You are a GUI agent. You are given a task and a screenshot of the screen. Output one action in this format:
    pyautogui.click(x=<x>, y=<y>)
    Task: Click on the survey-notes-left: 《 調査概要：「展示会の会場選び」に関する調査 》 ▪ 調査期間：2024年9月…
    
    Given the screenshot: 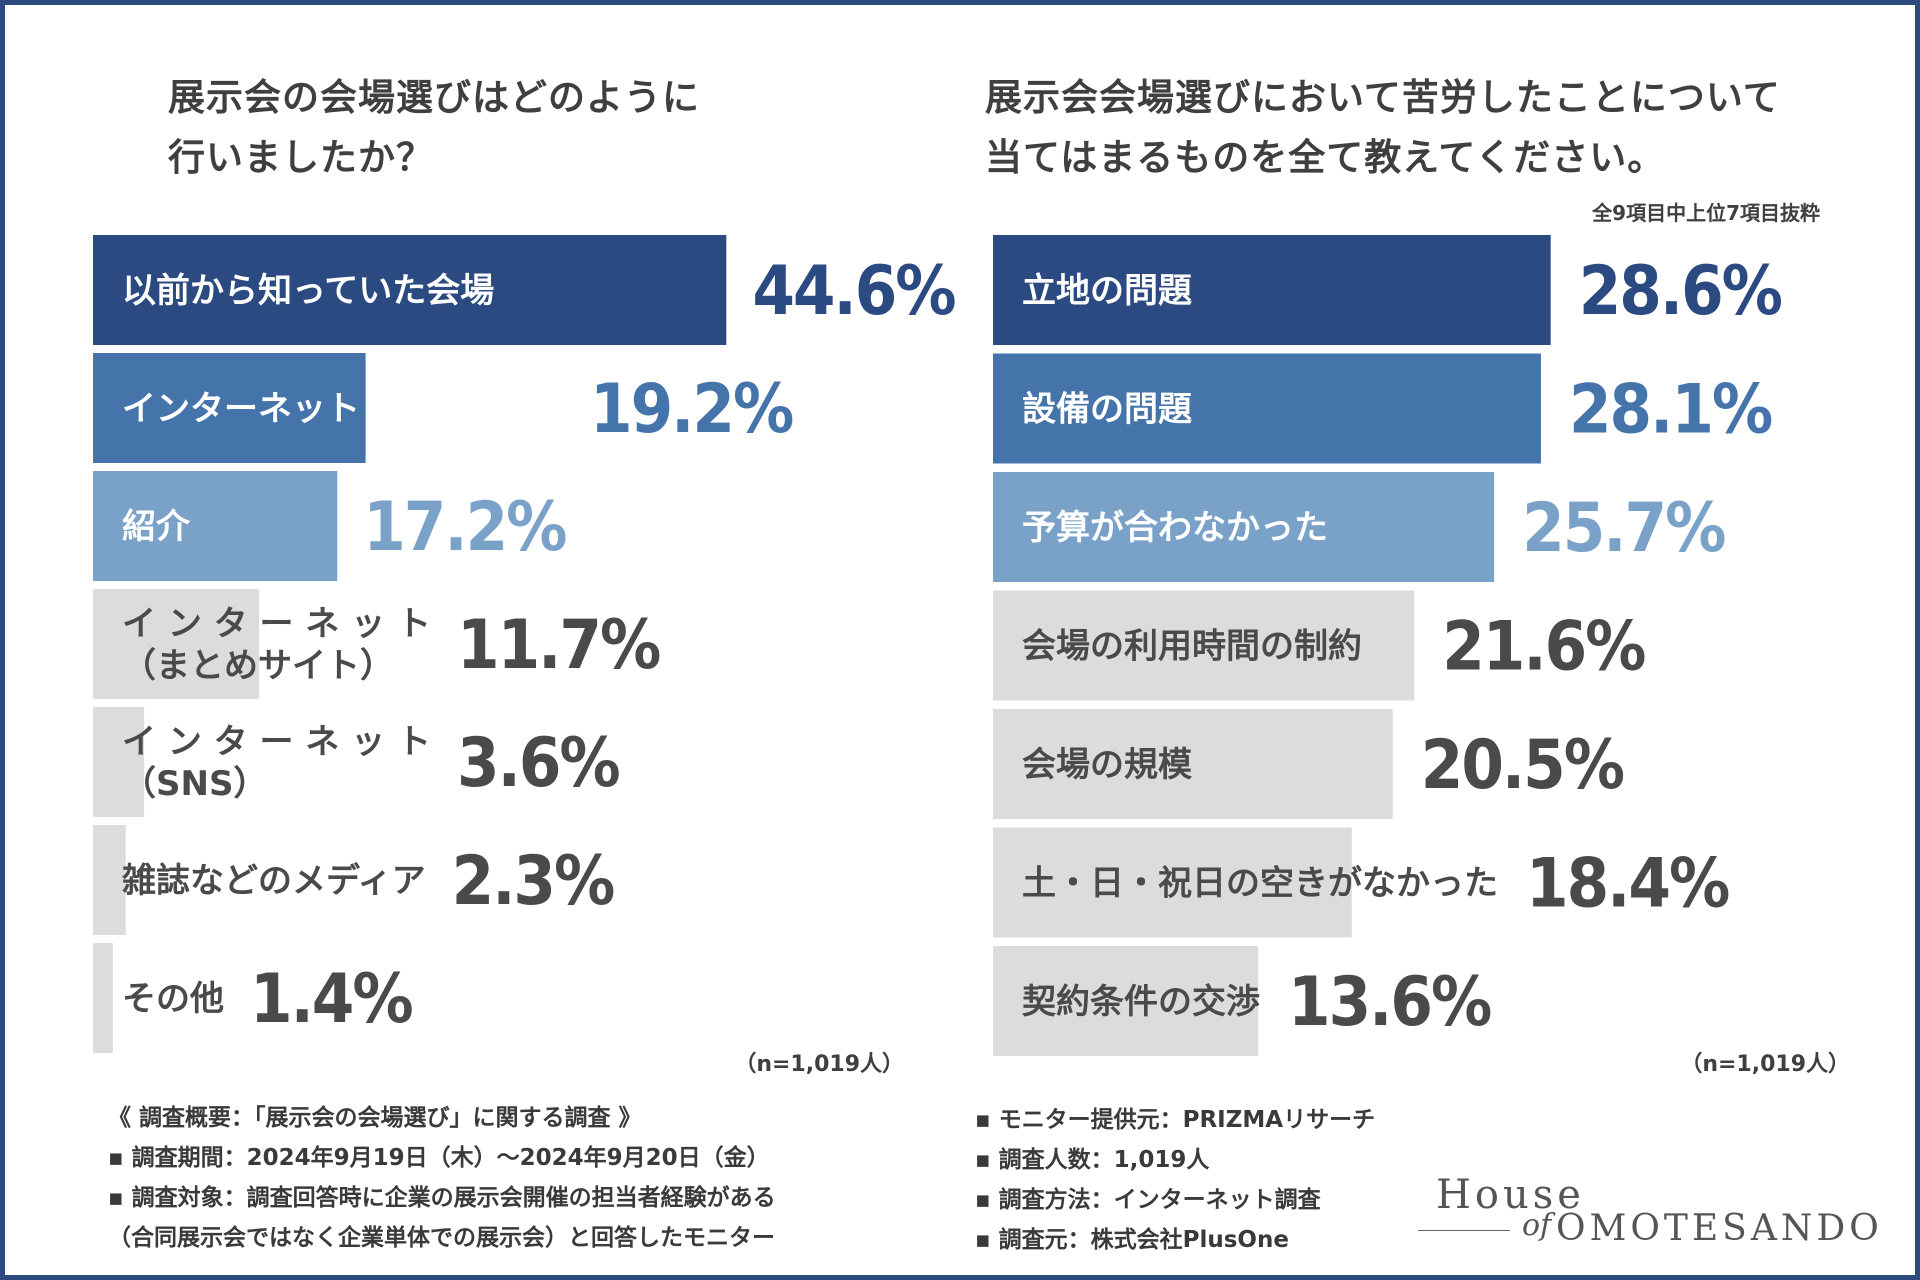 What is the action you would take?
    pyautogui.click(x=442, y=1178)
    